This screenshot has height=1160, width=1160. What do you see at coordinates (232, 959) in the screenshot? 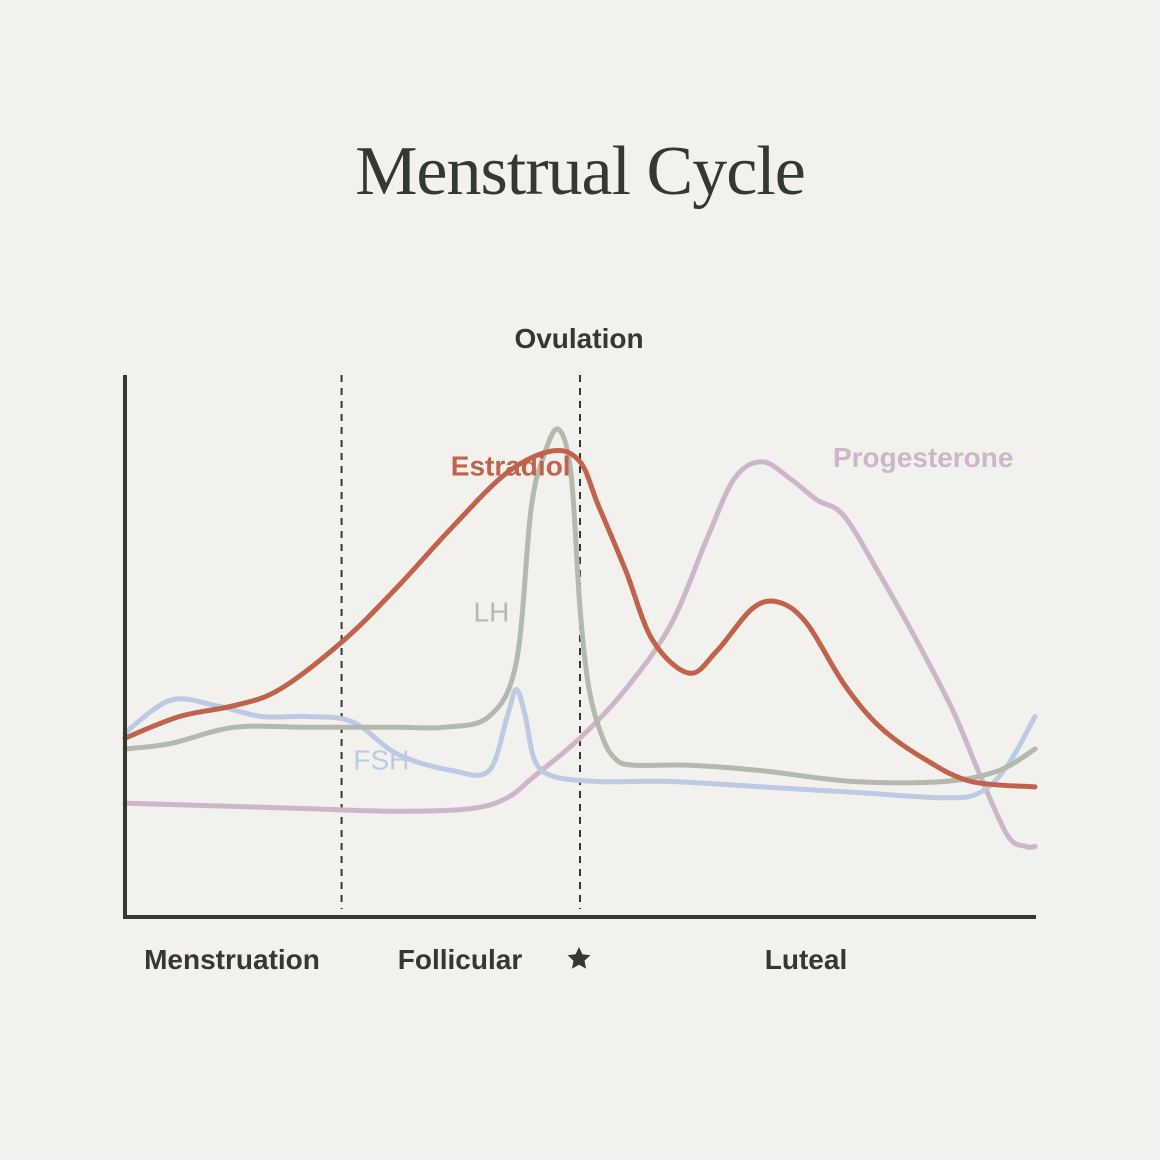
I see `phase-label-menstruation: Menstruation` at bounding box center [232, 959].